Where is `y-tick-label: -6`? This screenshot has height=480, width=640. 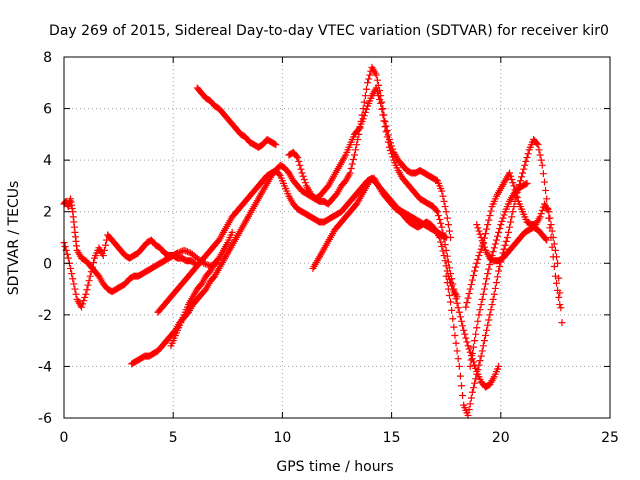
y-tick-label: -6 is located at coordinates (45, 419).